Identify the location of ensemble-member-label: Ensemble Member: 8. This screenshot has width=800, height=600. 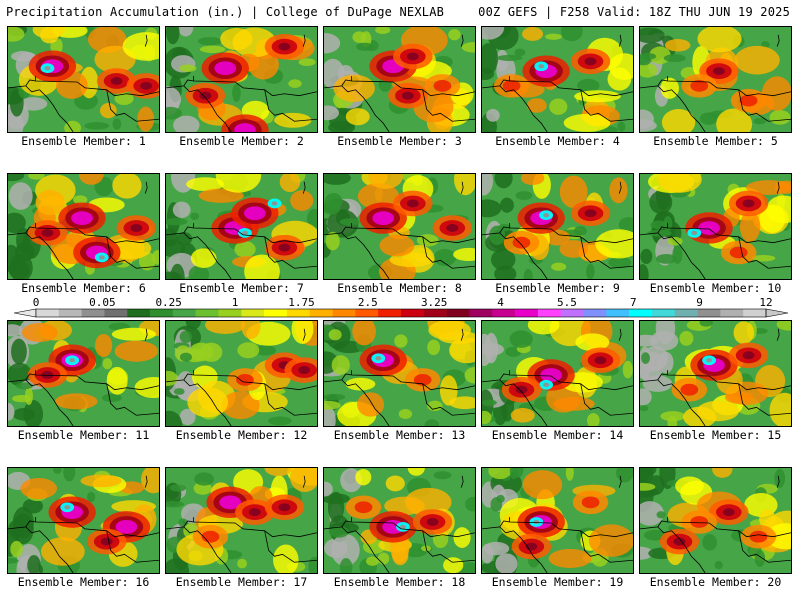
(399, 288).